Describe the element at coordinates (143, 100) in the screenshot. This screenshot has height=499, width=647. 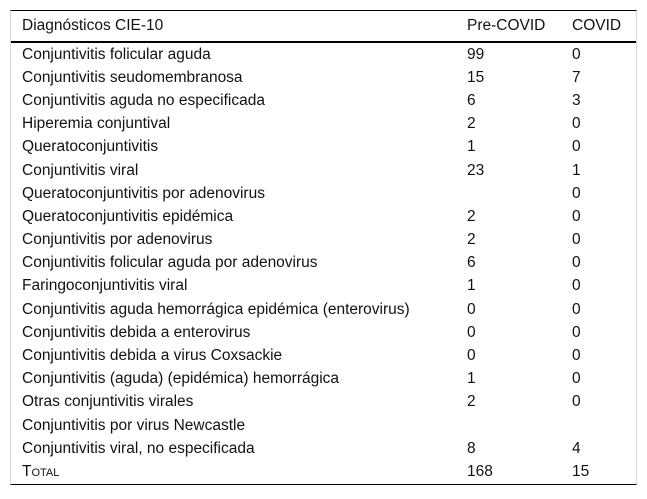
I see `diagnosis-label: Conjuntivitis aguda no especificada` at that location.